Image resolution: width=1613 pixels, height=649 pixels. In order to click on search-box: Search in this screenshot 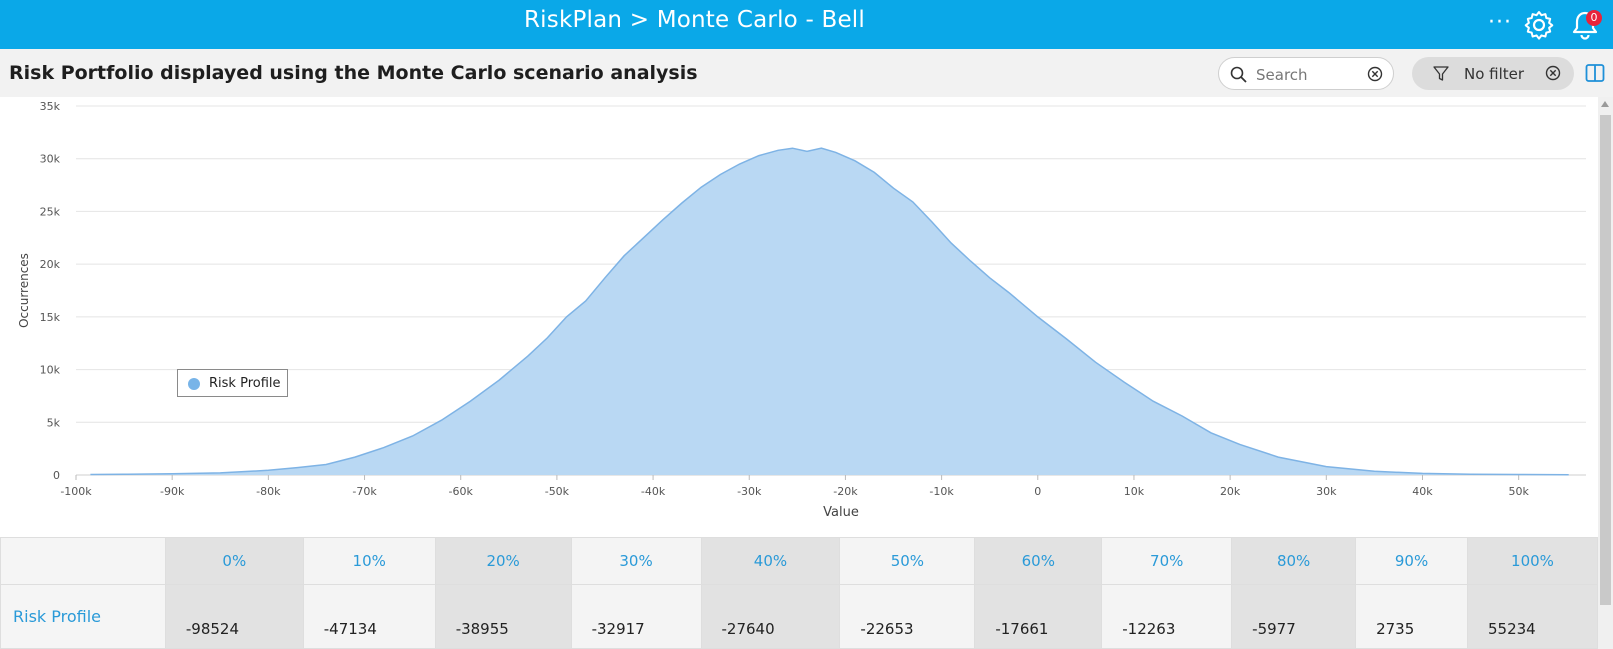, I will do `click(1306, 73)`.